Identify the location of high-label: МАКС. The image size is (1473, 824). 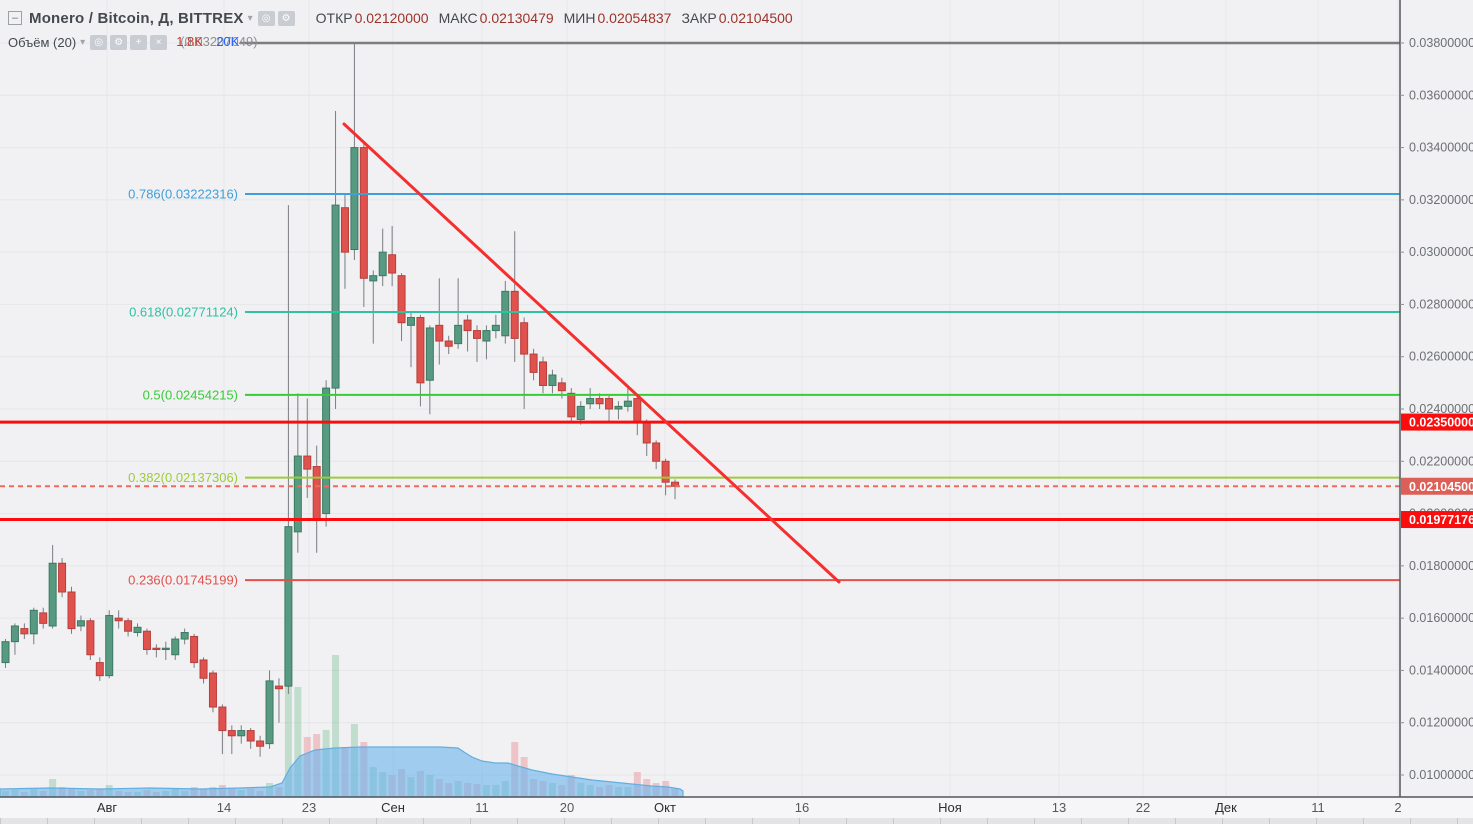
(458, 18).